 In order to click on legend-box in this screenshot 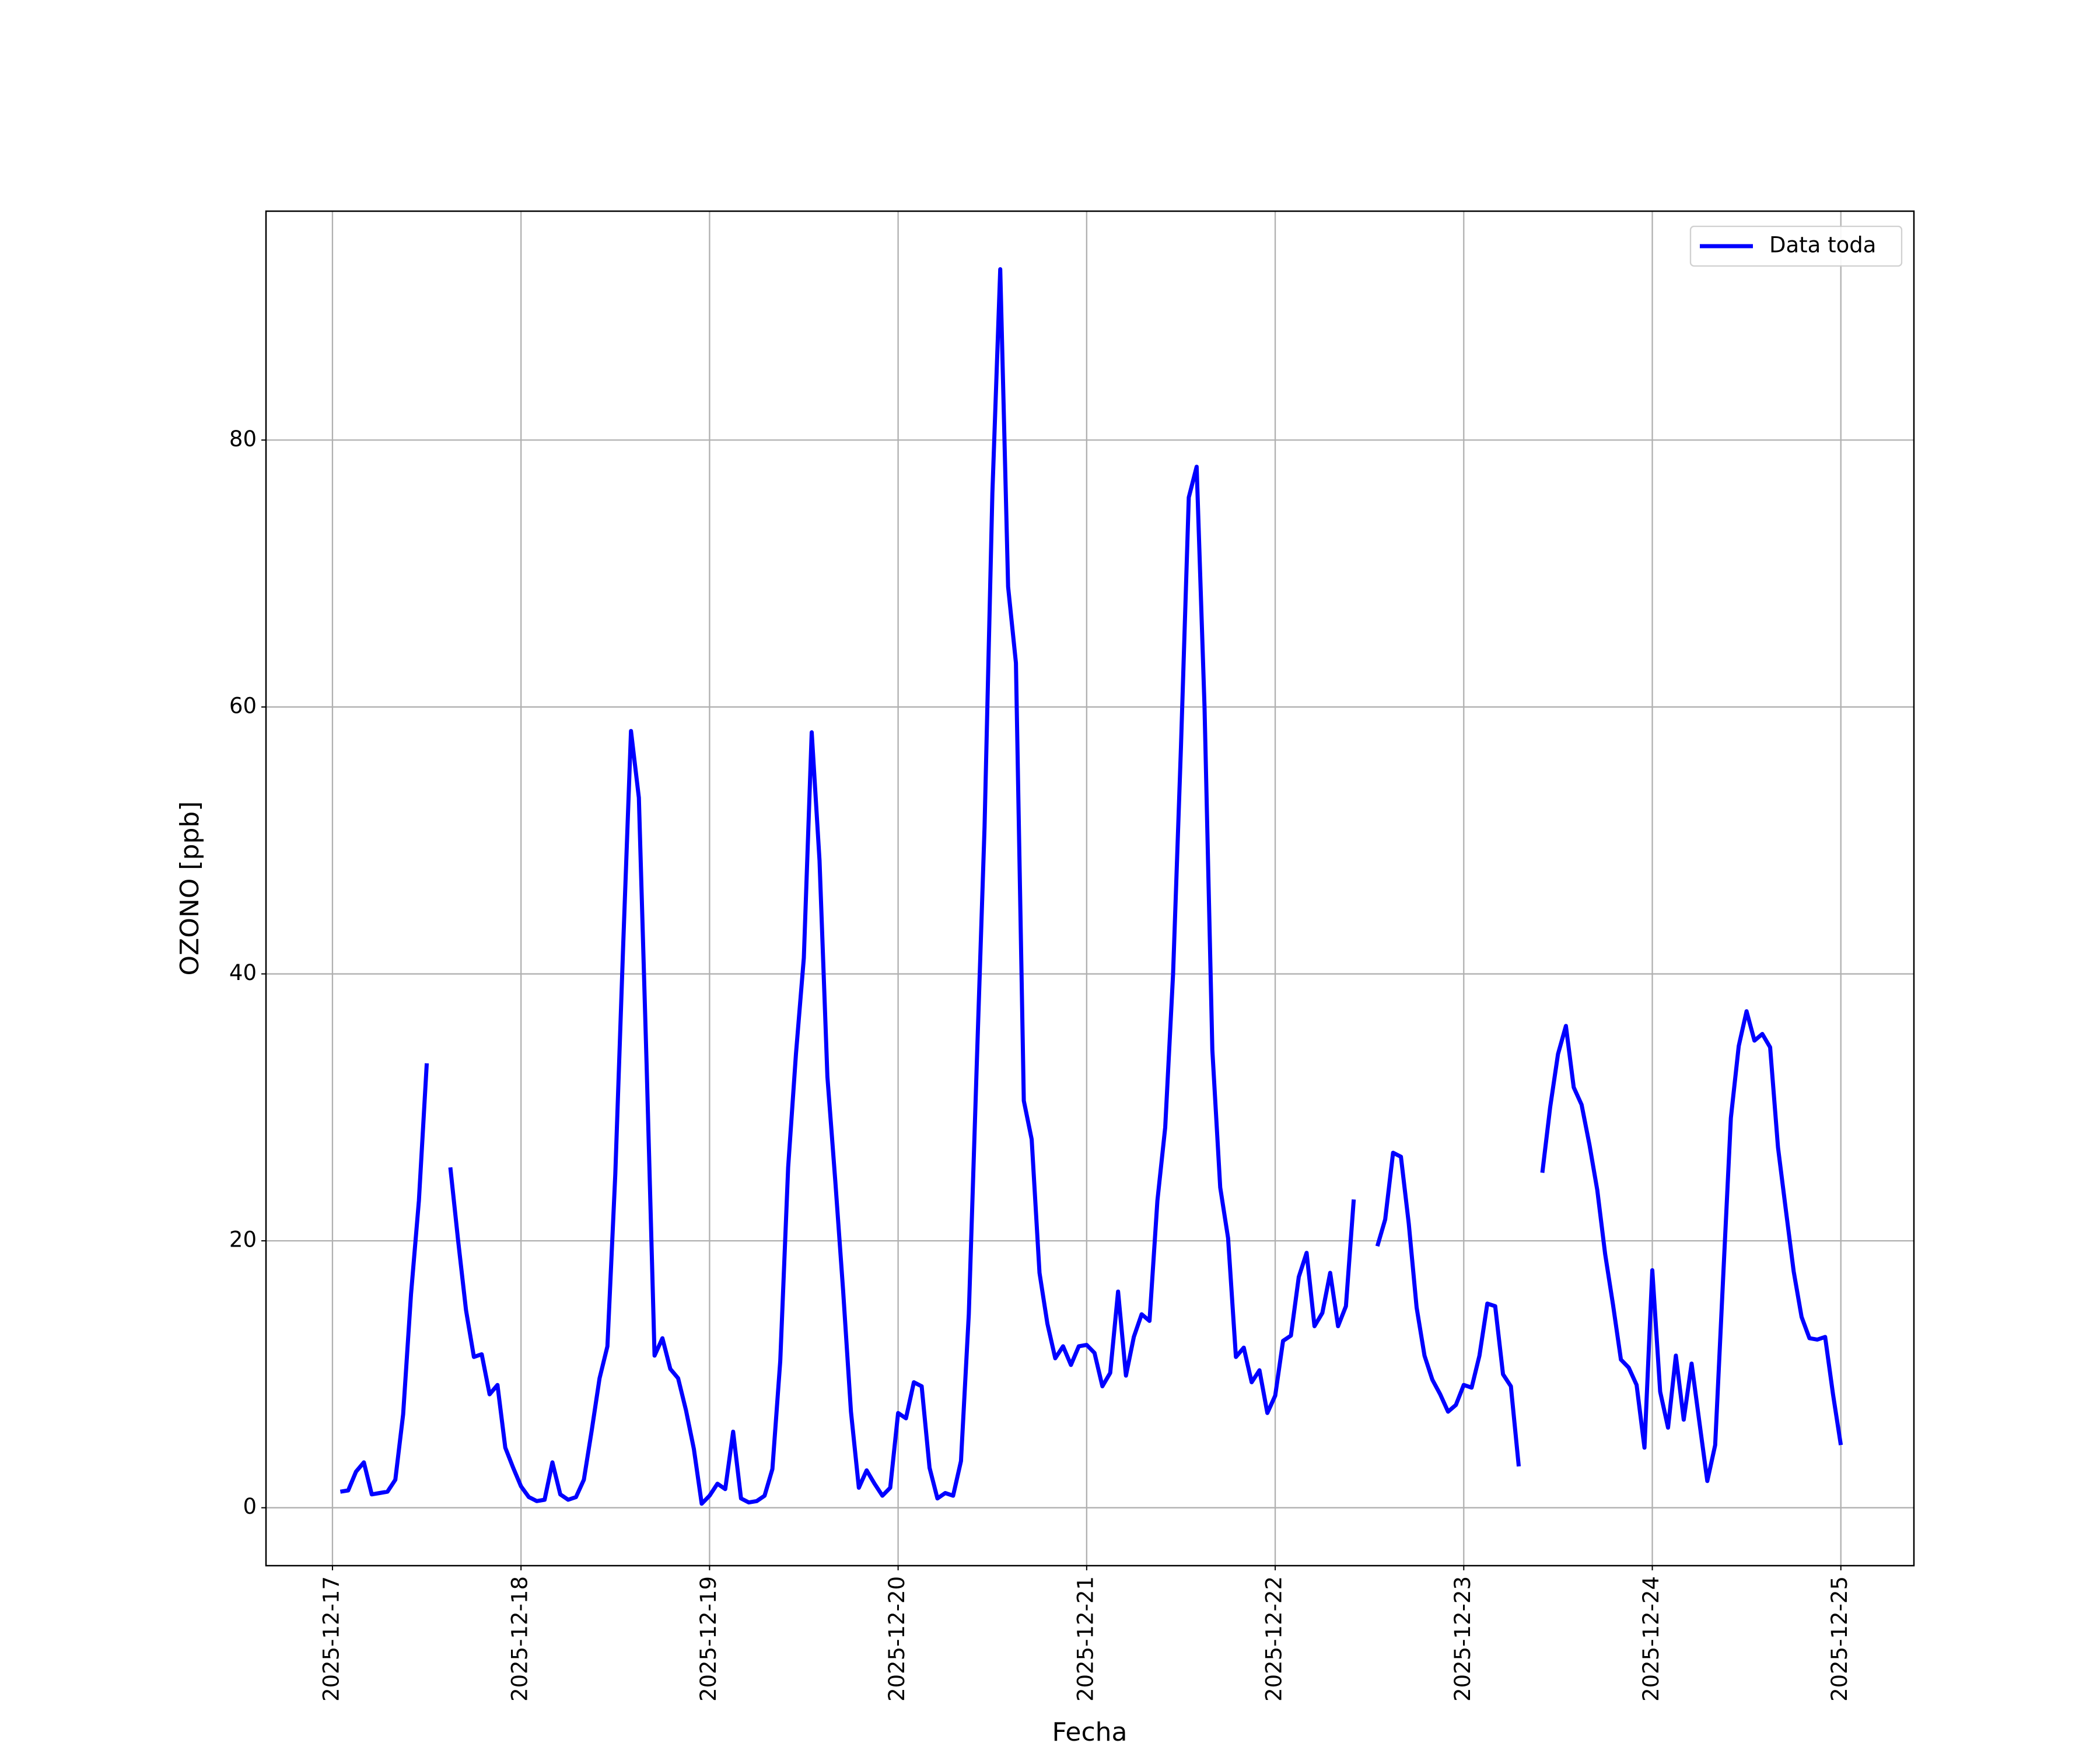, I will do `click(1796, 246)`.